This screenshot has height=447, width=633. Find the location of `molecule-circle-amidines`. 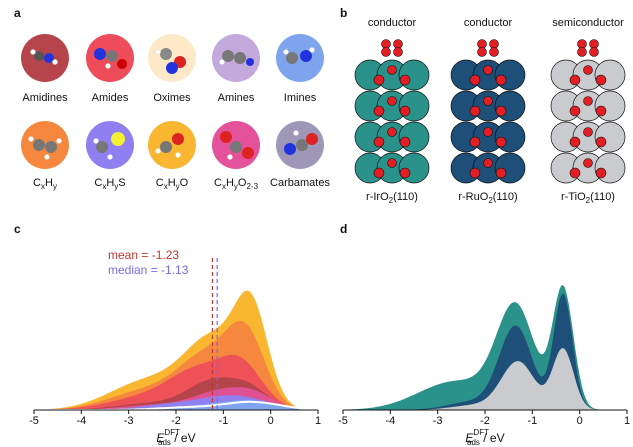

molecule-circle-amidines is located at coordinates (45, 58).